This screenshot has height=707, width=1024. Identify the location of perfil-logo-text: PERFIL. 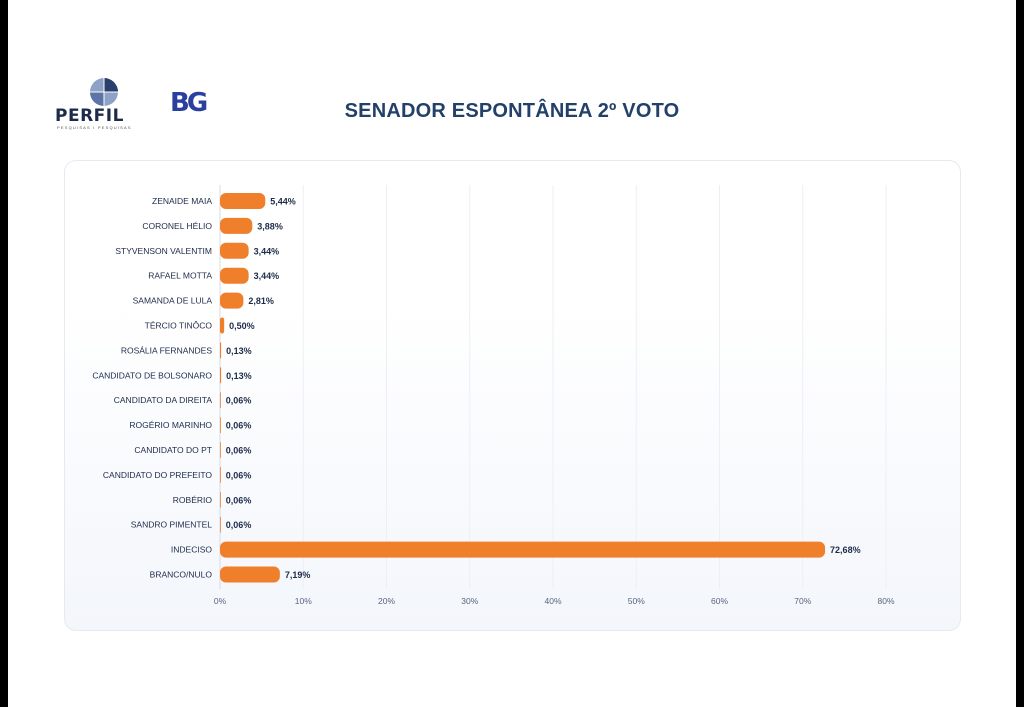
(89, 116).